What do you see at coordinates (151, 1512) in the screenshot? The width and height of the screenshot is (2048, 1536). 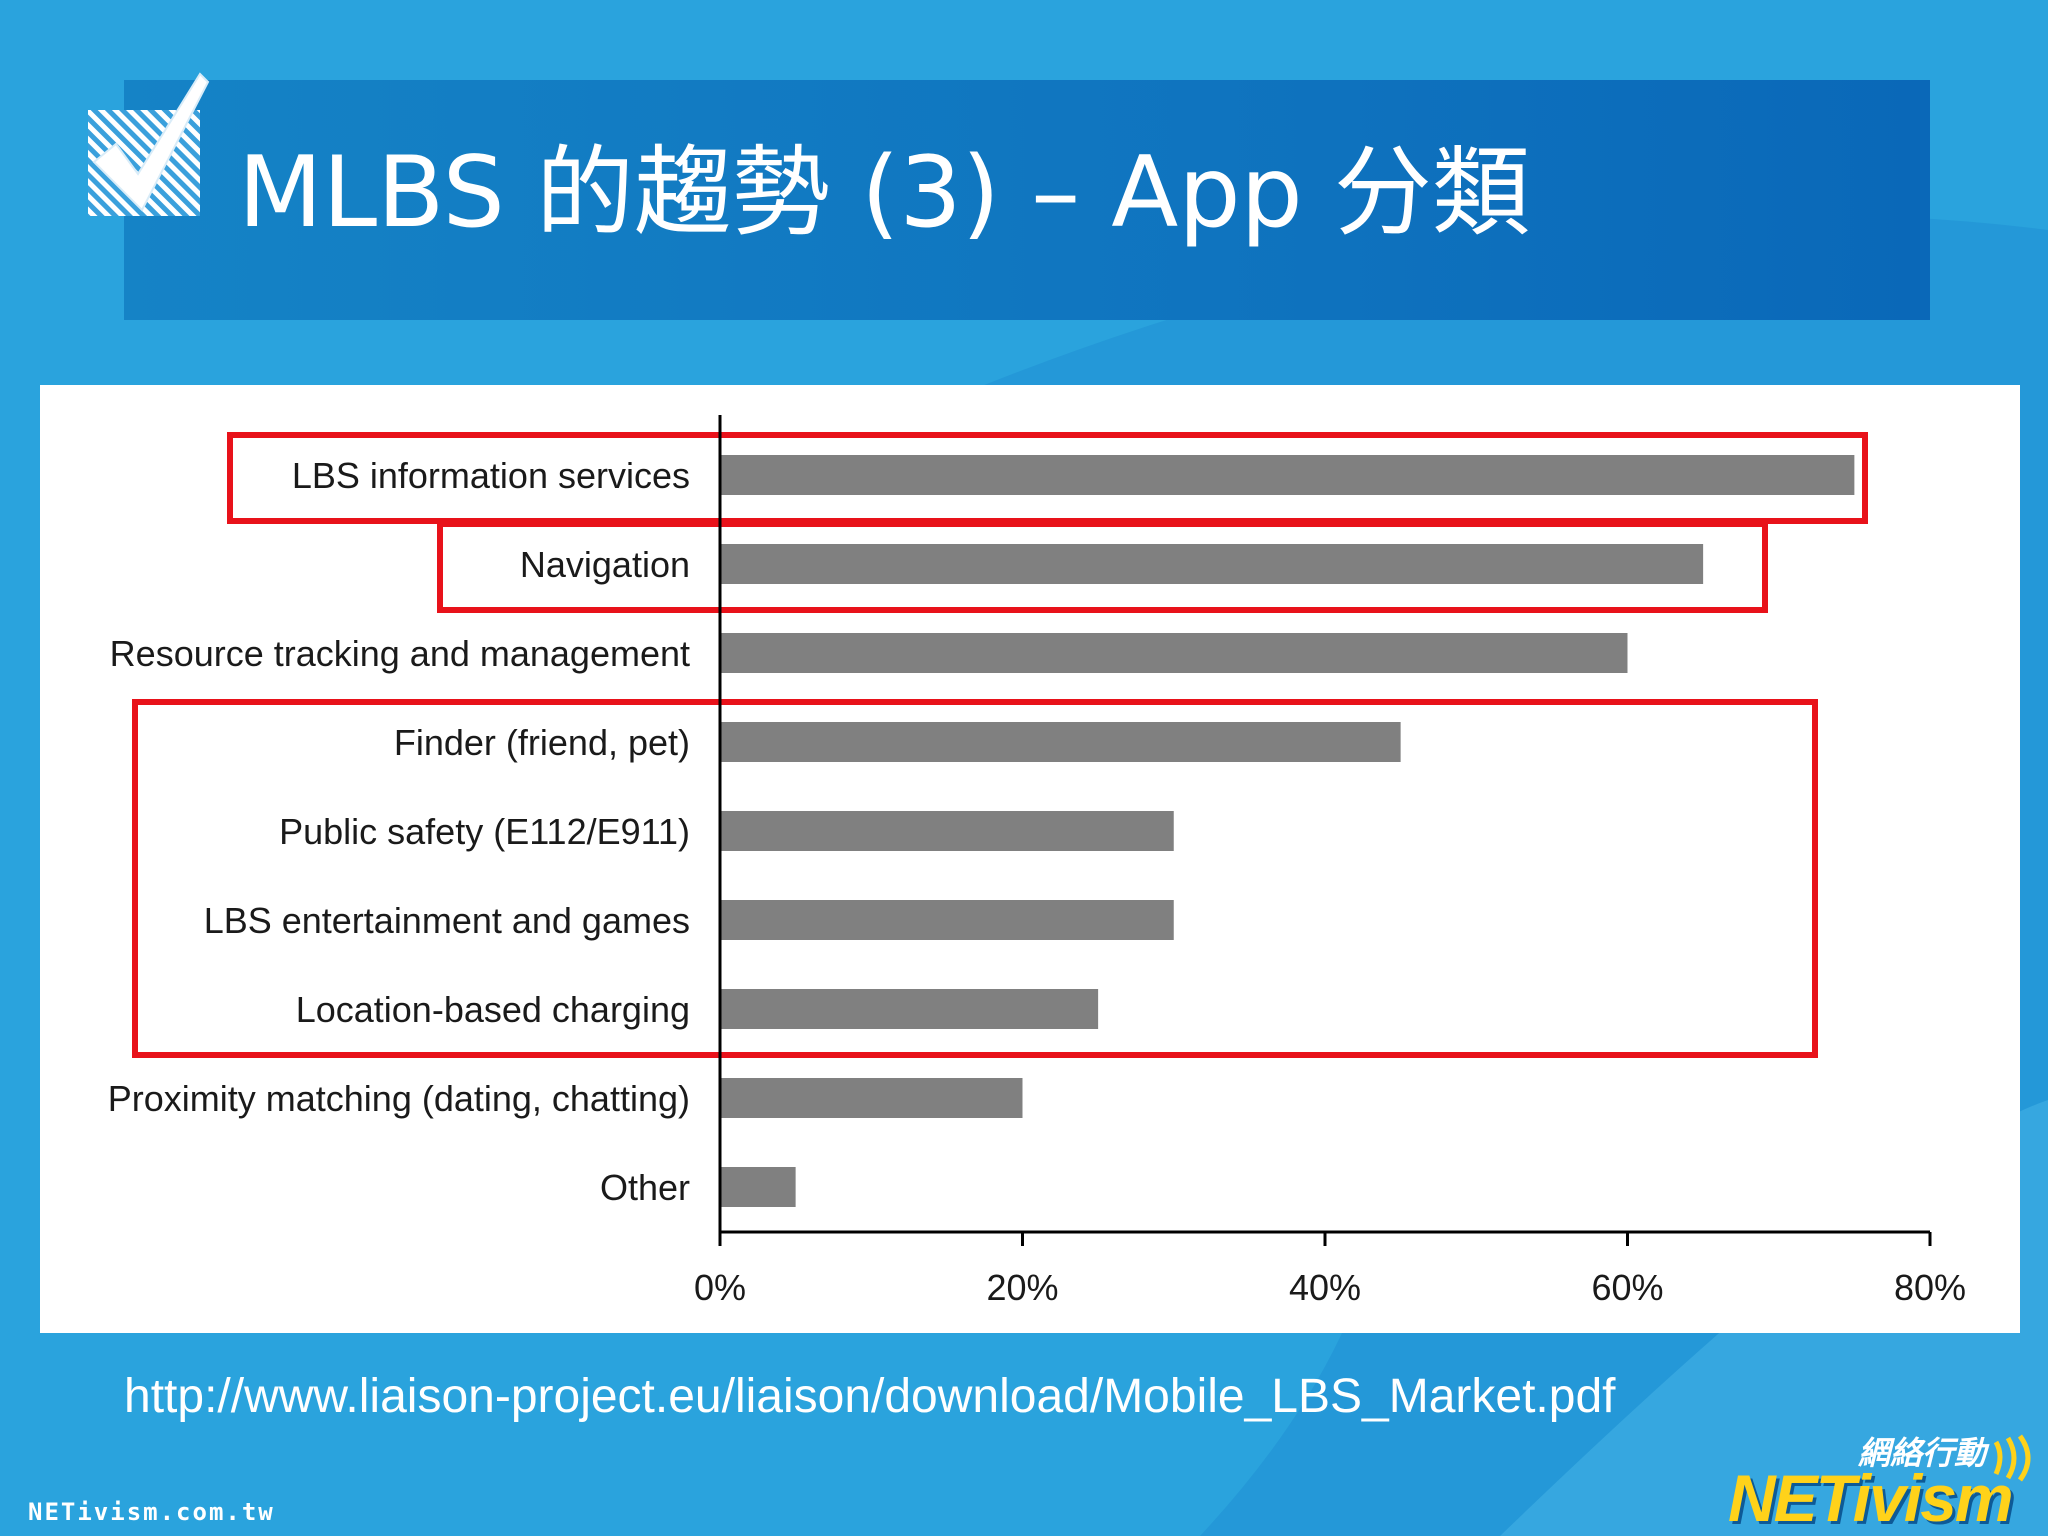 I see `footer-domain: NETivism.com.tw` at bounding box center [151, 1512].